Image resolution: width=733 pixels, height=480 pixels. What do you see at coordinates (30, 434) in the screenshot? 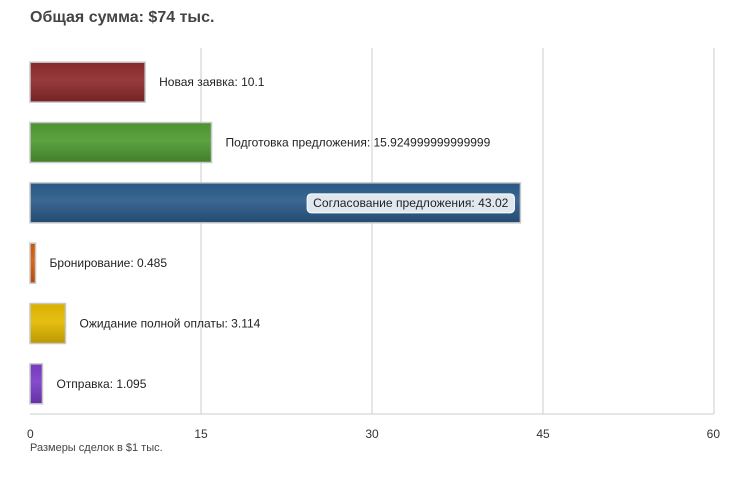
I see `x-tick-label: 0` at bounding box center [30, 434].